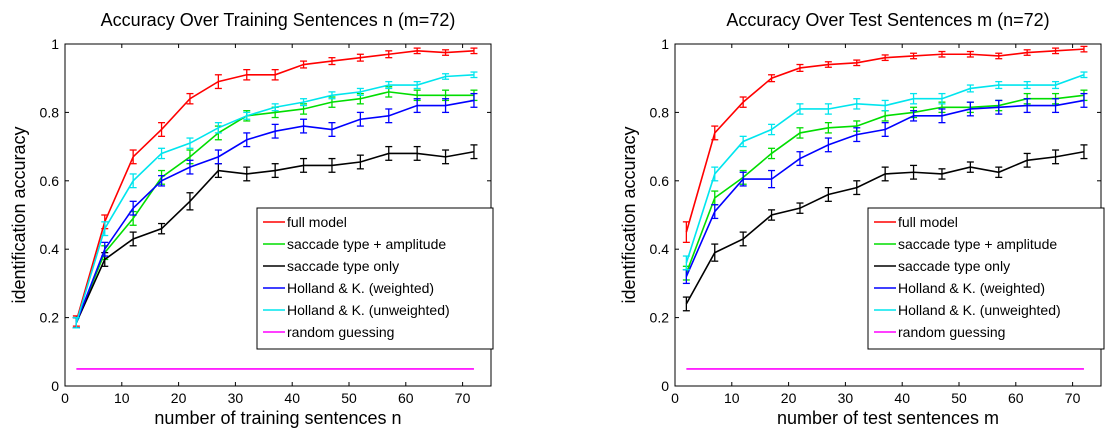 This screenshot has width=1111, height=432. What do you see at coordinates (277, 418) in the screenshot?
I see `x-axis-label: number of training sentences n` at bounding box center [277, 418].